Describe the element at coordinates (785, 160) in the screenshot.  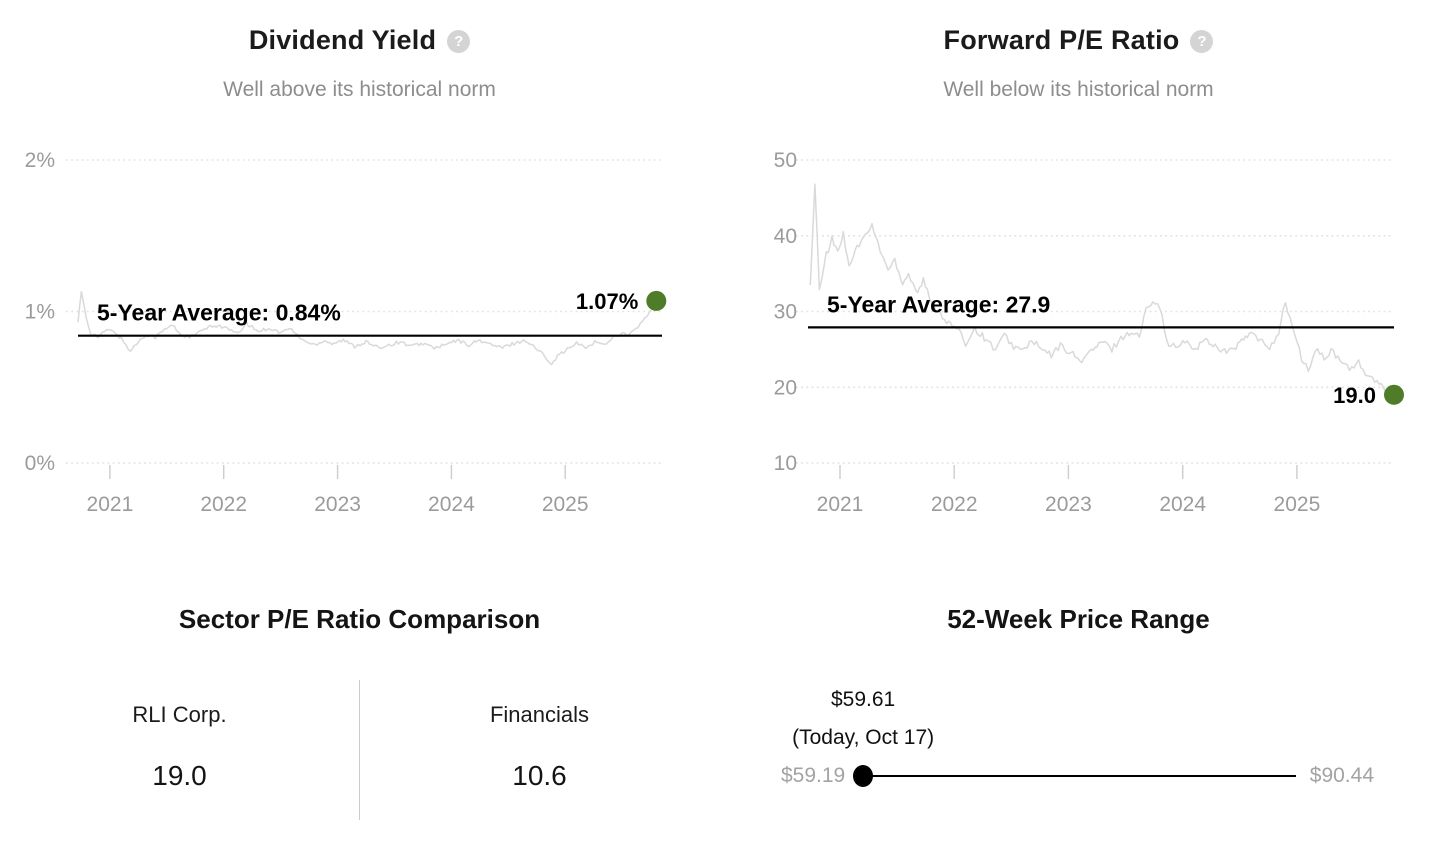
I see `y-axis-tick-label: 50` at that location.